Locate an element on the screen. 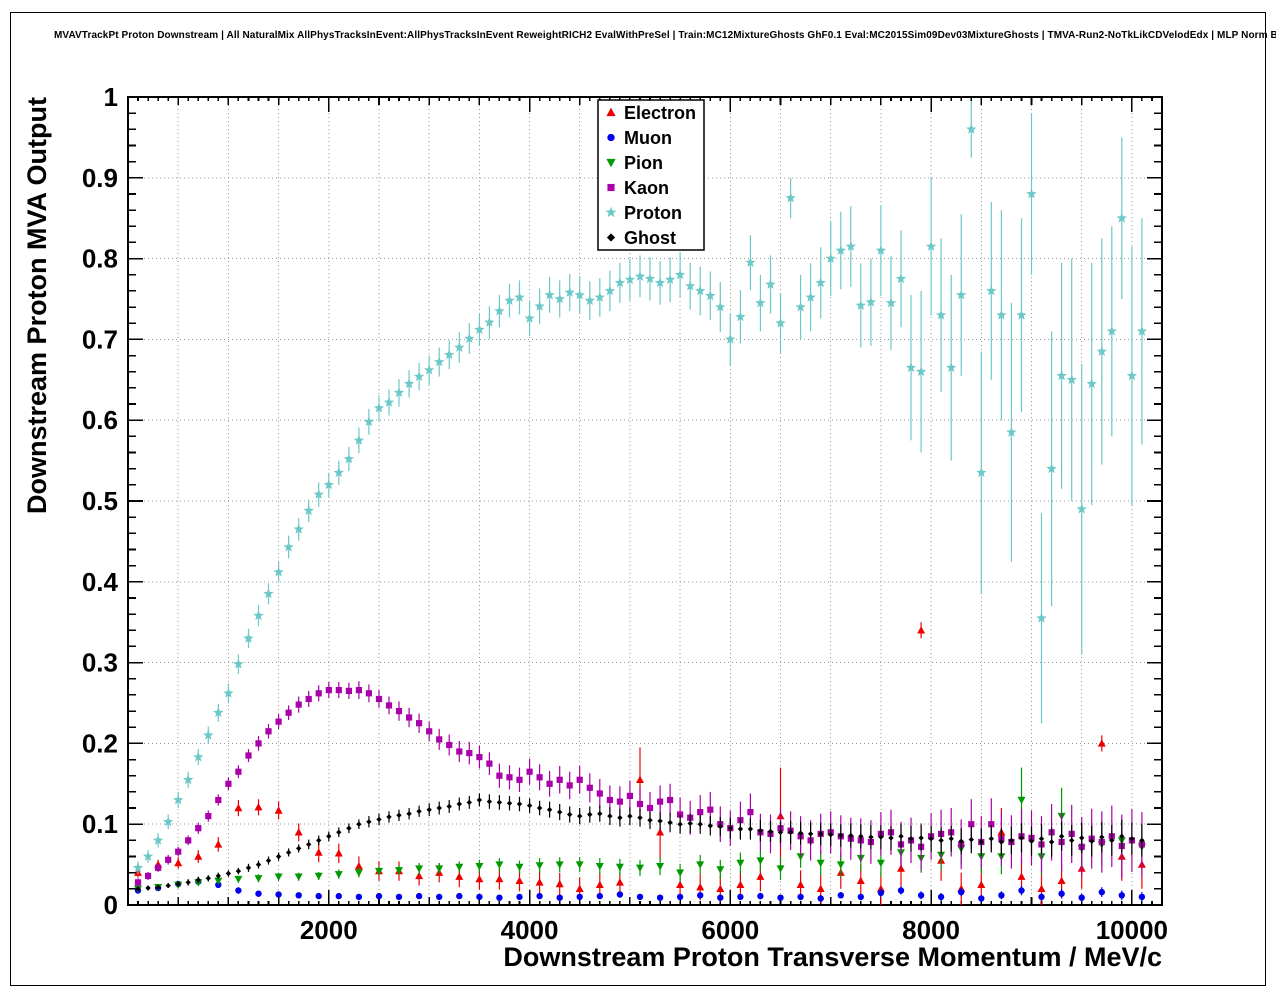 This screenshot has height=996, width=1276. y-tick-label: 0.8 is located at coordinates (100, 259).